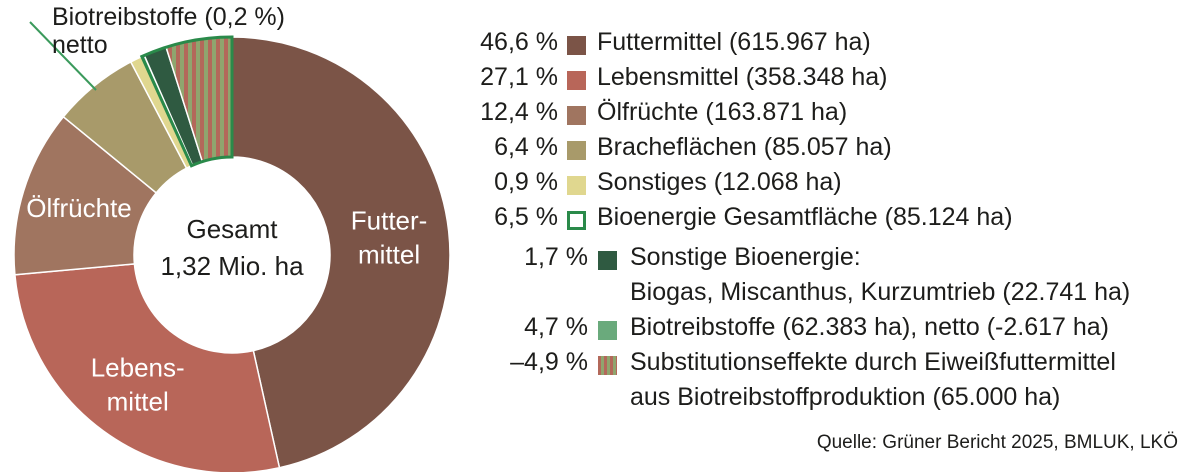  I want to click on center-label-line2: 1,32 Mio. ha, so click(232, 266).